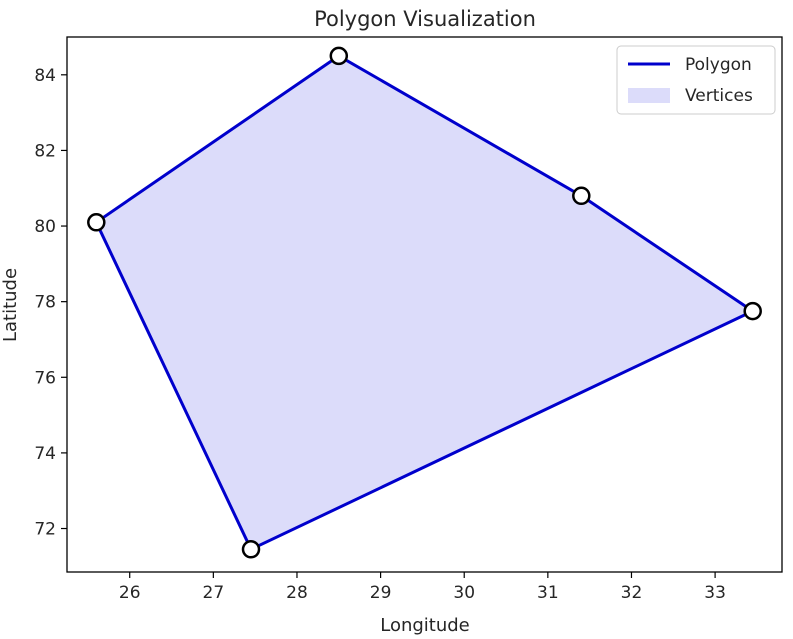 The height and width of the screenshot is (639, 793). Describe the element at coordinates (45, 227) in the screenshot. I see `y-tick-label: 80` at that location.